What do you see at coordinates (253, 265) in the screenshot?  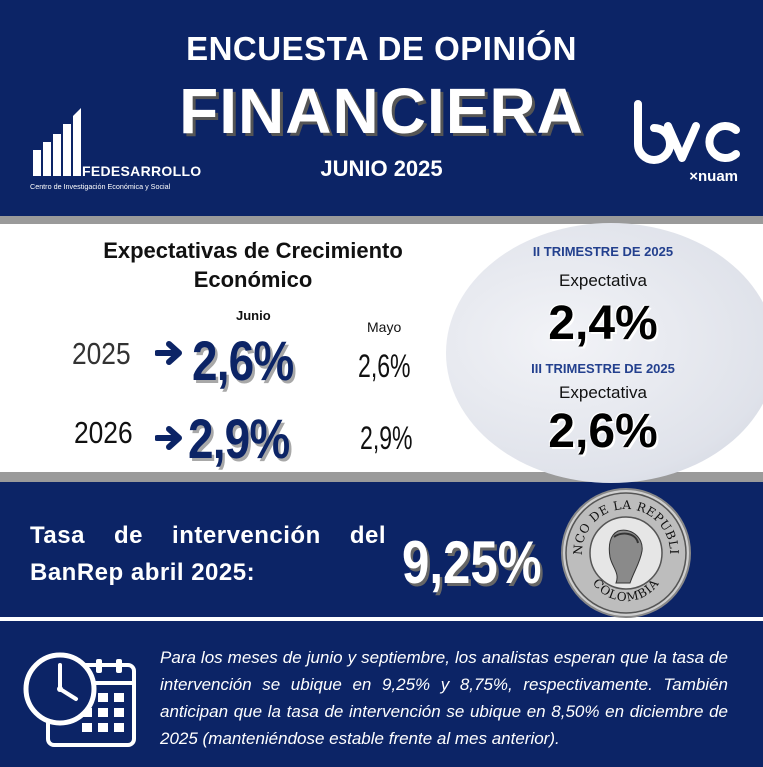 I see `growth-title: Expectativas de Crecimiento Económico` at bounding box center [253, 265].